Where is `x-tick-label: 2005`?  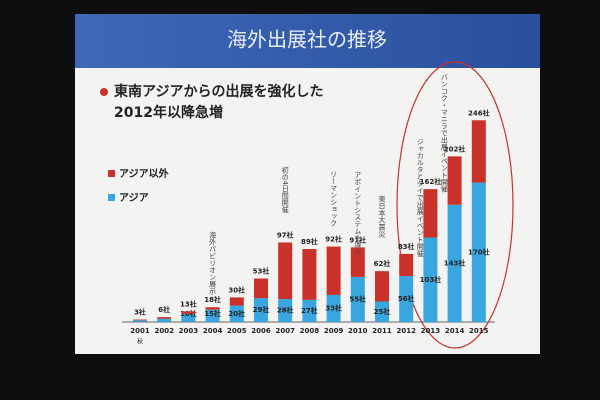 x-tick-label: 2005 is located at coordinates (237, 331).